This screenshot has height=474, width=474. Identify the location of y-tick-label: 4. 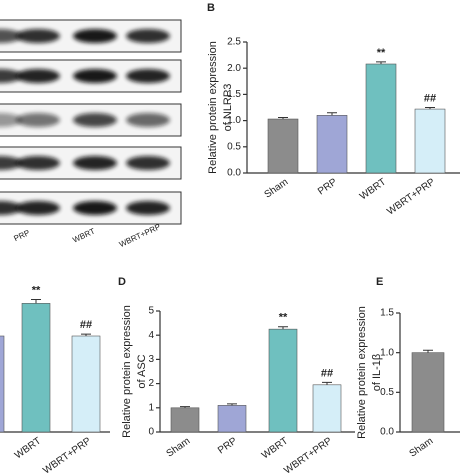
(151, 335).